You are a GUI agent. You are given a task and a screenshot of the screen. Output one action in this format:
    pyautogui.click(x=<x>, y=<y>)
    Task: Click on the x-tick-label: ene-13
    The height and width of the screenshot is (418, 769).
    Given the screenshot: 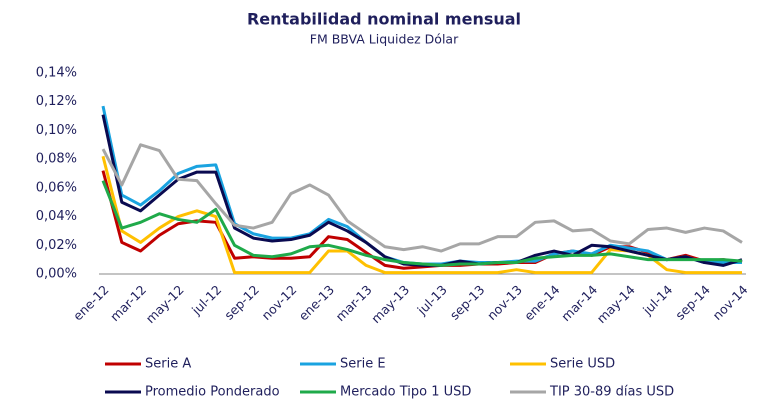 What is the action you would take?
    pyautogui.click(x=317, y=303)
    